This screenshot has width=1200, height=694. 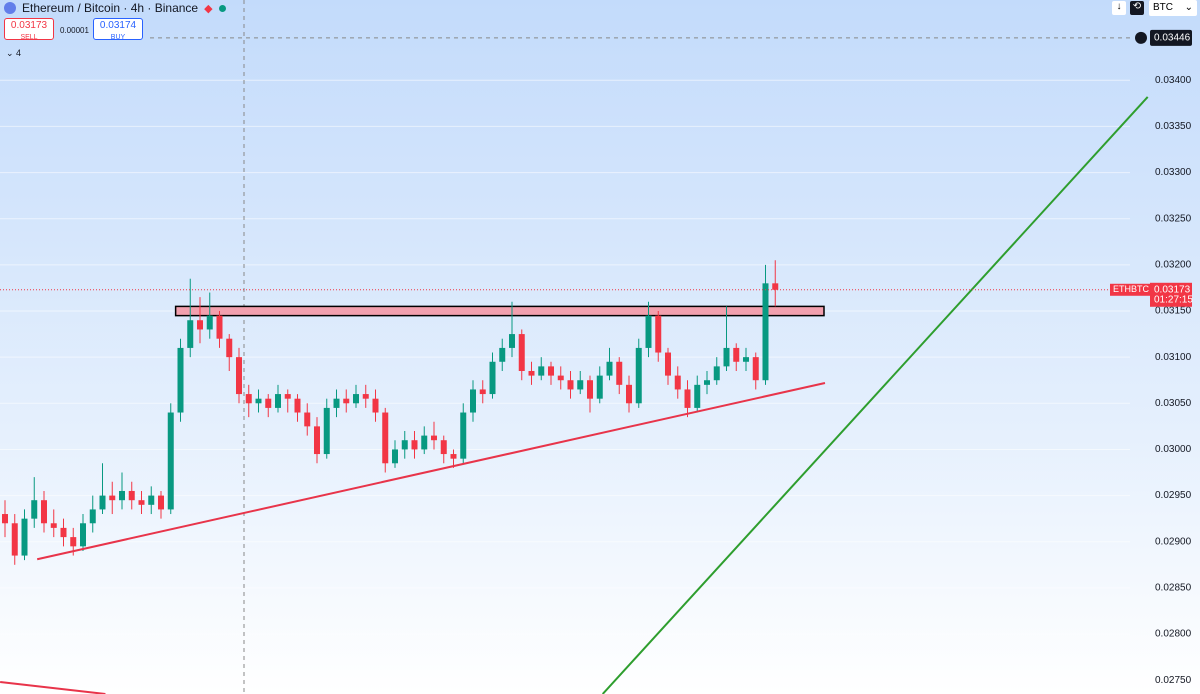 What do you see at coordinates (1173, 495) in the screenshot?
I see `y-tick-label: 0.02950` at bounding box center [1173, 495].